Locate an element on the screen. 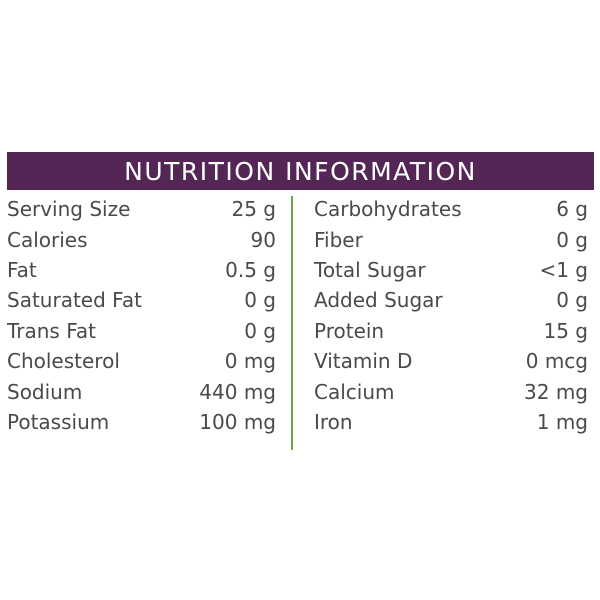 The width and height of the screenshot is (600, 600). nutrient-label: Added Sugar is located at coordinates (378, 300).